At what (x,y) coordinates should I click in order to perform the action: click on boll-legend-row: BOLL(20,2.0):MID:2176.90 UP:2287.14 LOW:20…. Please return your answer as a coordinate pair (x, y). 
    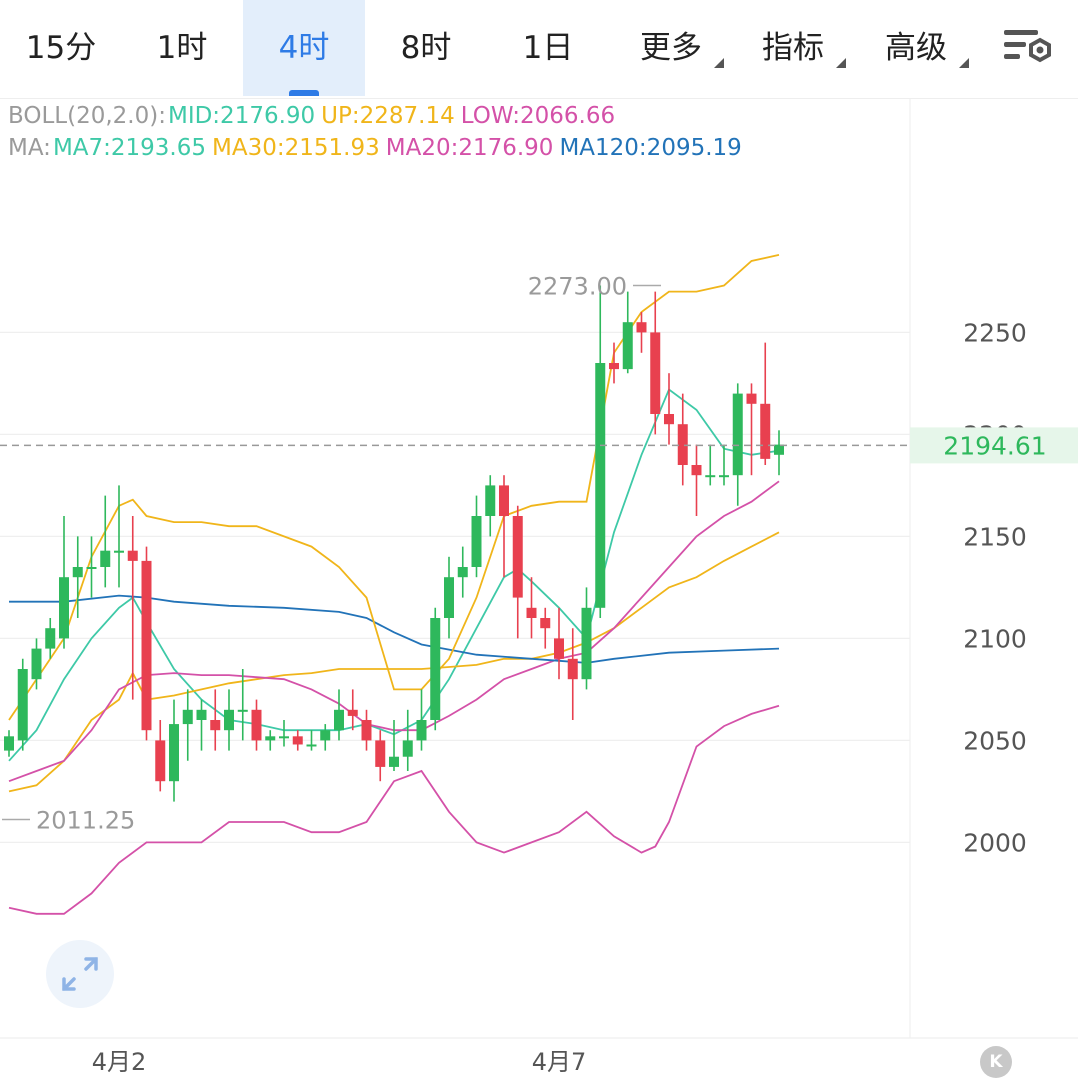
    Looking at the image, I should click on (378, 116).